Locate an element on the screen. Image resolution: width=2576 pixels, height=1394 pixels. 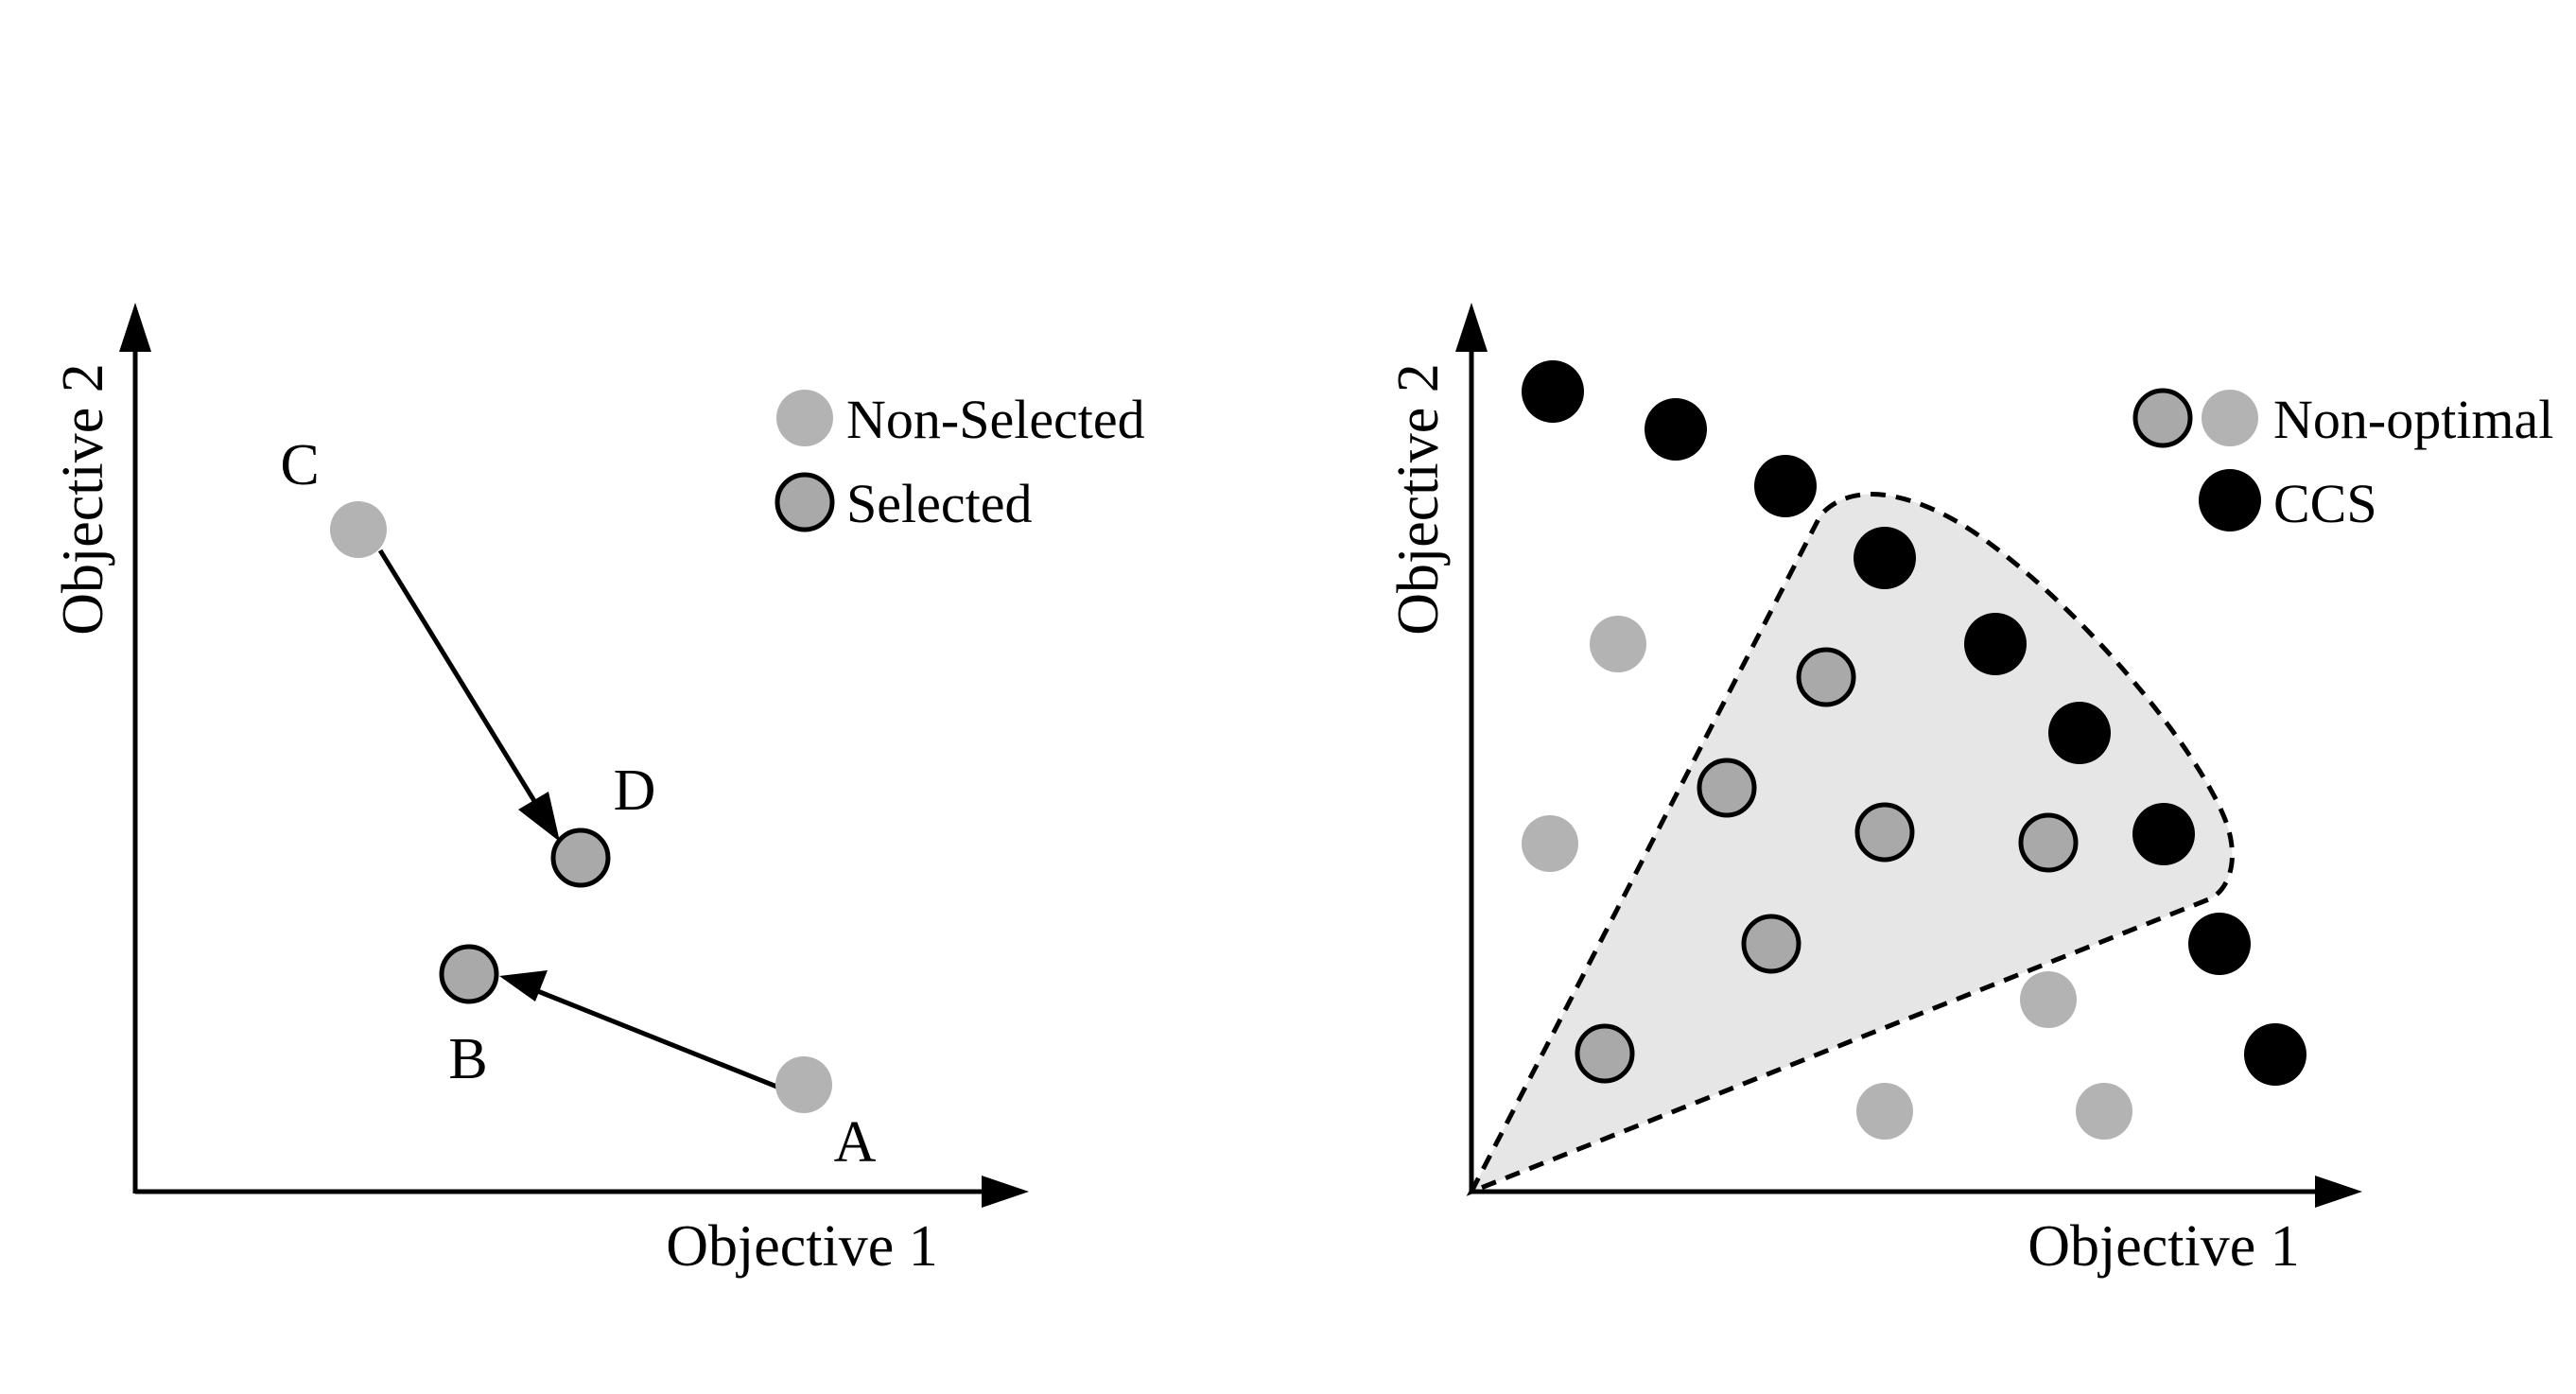
legend-ccs-label: CCS is located at coordinates (2325, 503).